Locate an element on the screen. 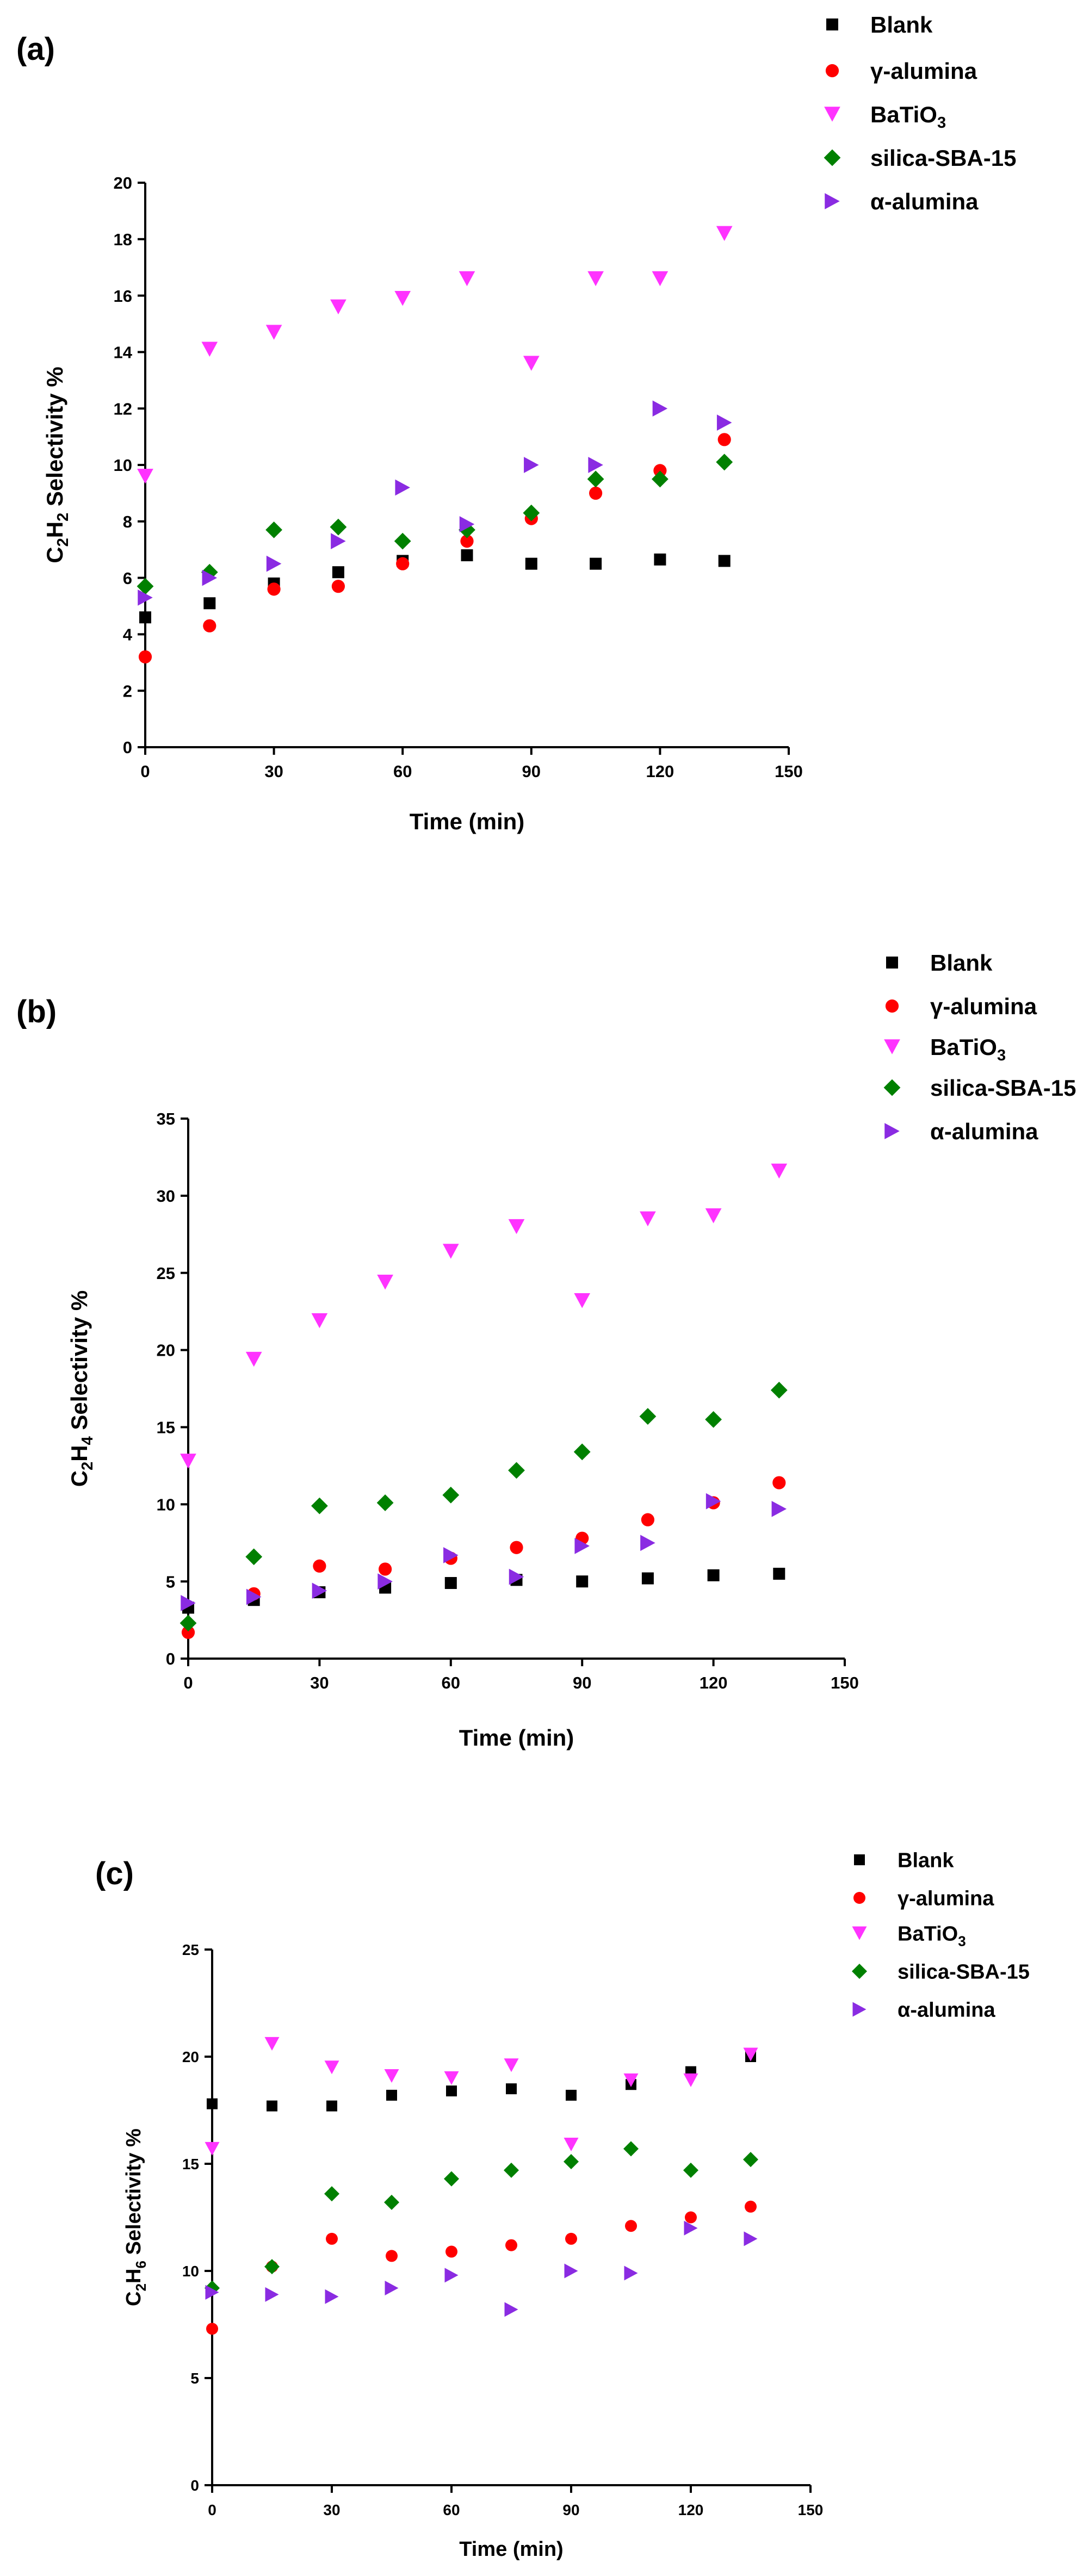 The width and height of the screenshot is (1083, 2576). x-tick-label: 150 is located at coordinates (811, 2509).